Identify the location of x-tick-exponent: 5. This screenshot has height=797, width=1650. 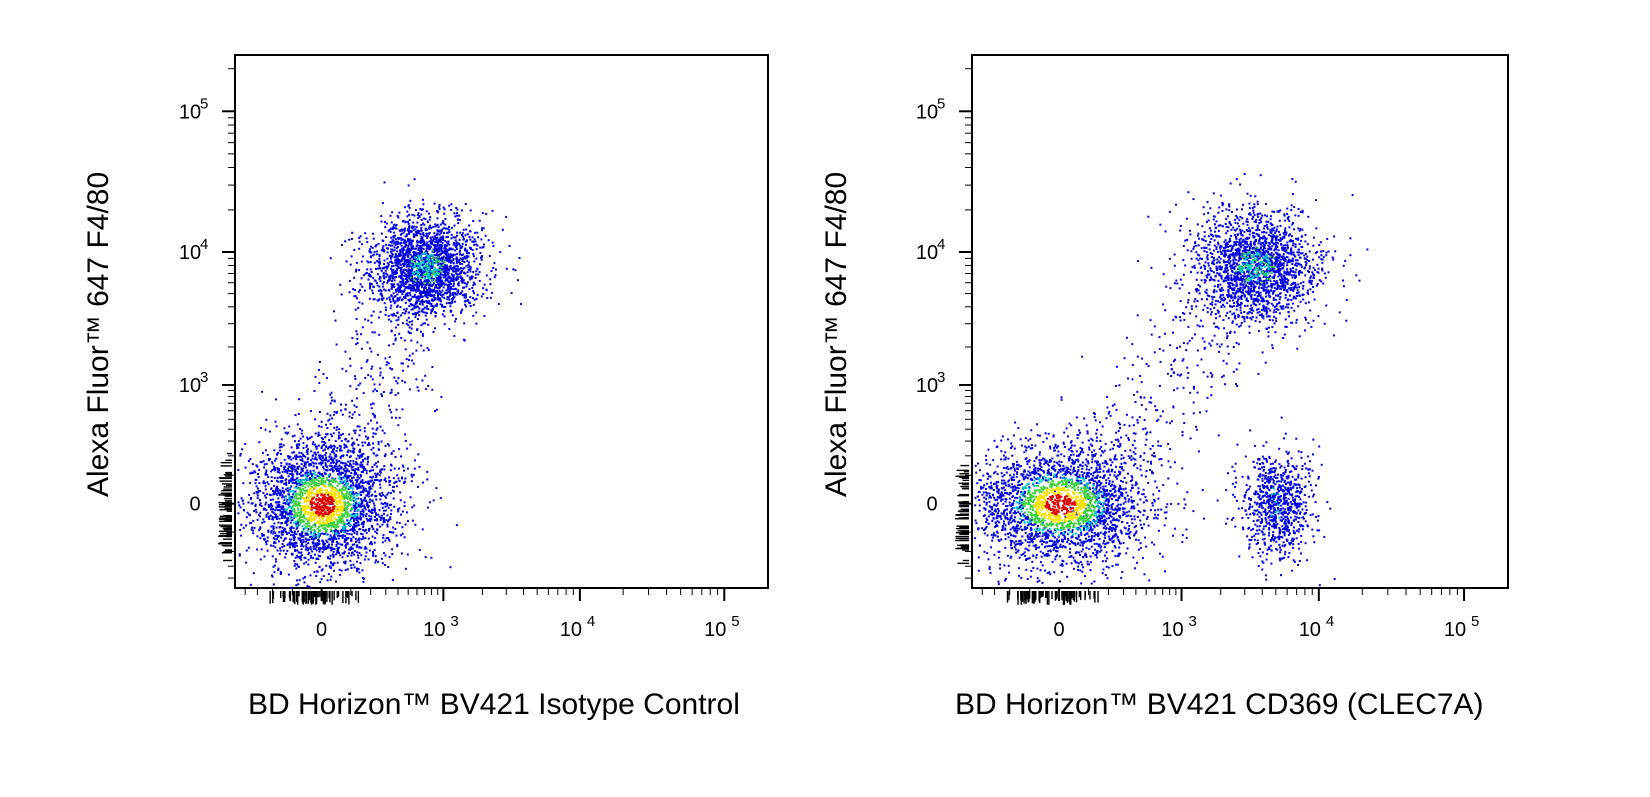
(735, 621).